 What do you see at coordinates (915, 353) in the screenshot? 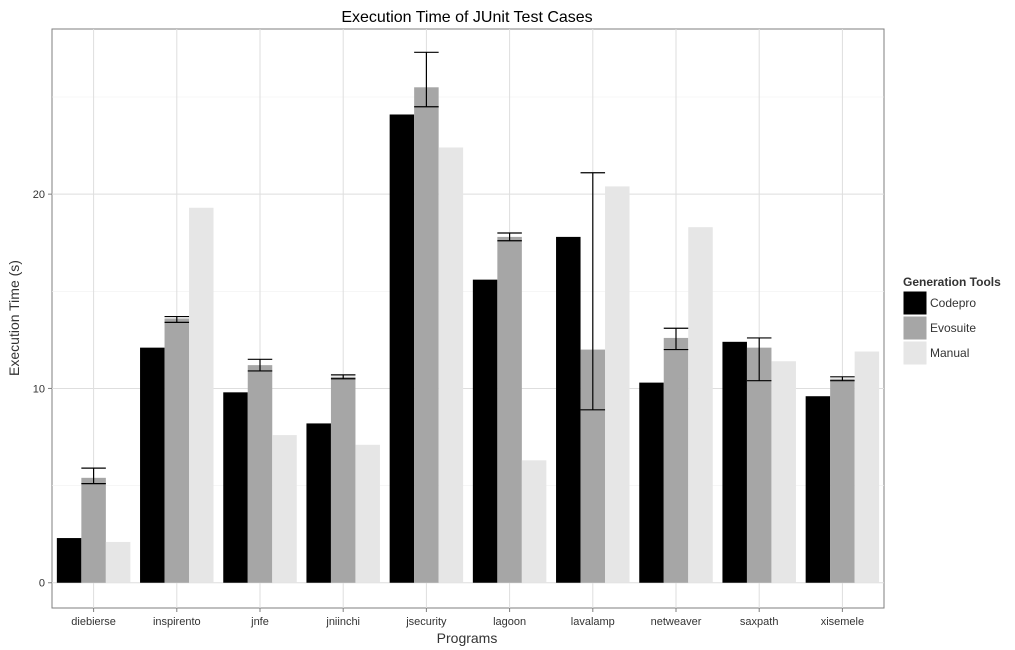
I see `legend-swatch-manual` at bounding box center [915, 353].